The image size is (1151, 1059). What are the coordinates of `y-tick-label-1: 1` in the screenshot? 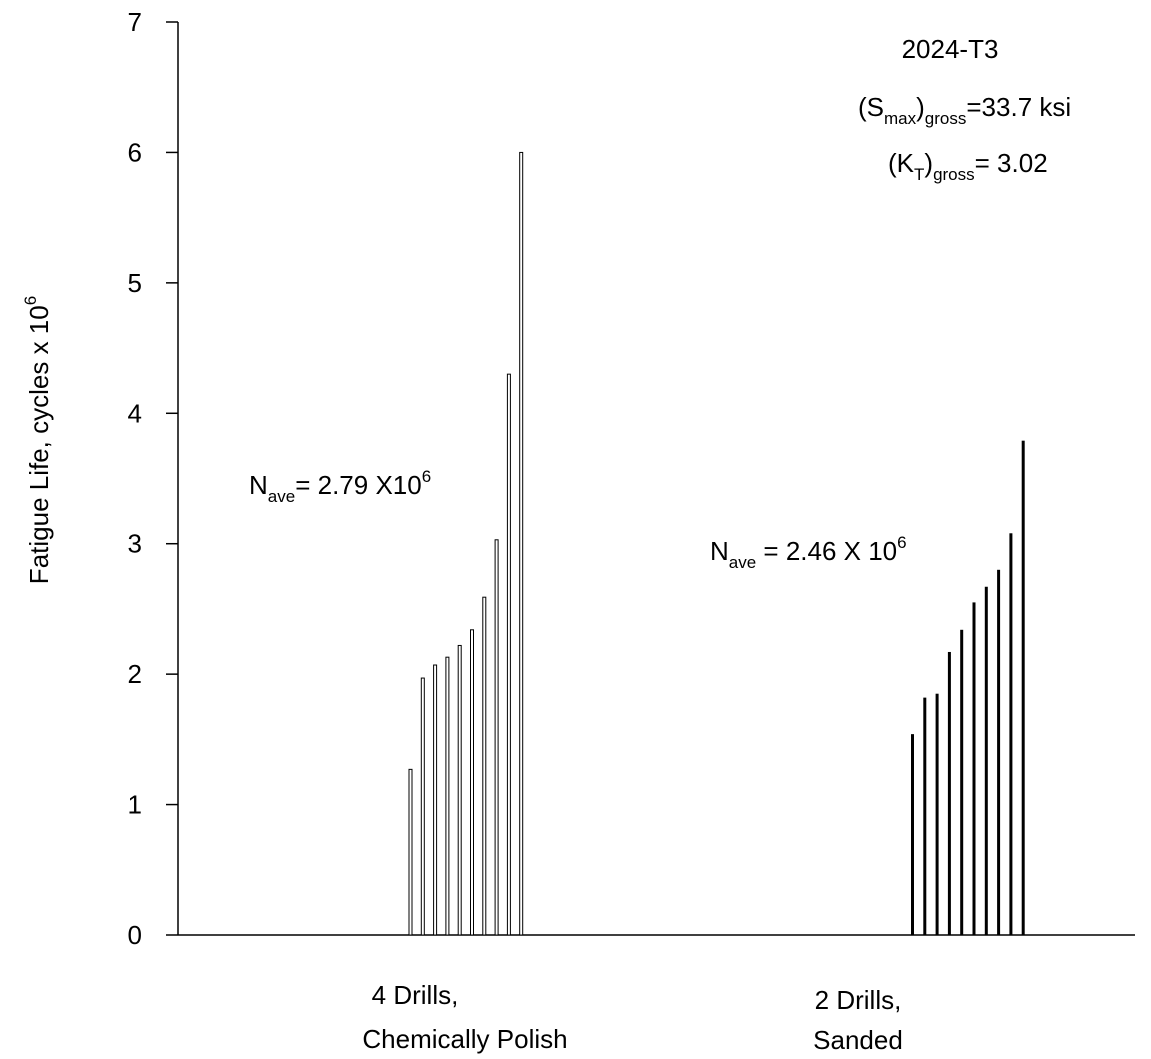 It's located at (135, 805).